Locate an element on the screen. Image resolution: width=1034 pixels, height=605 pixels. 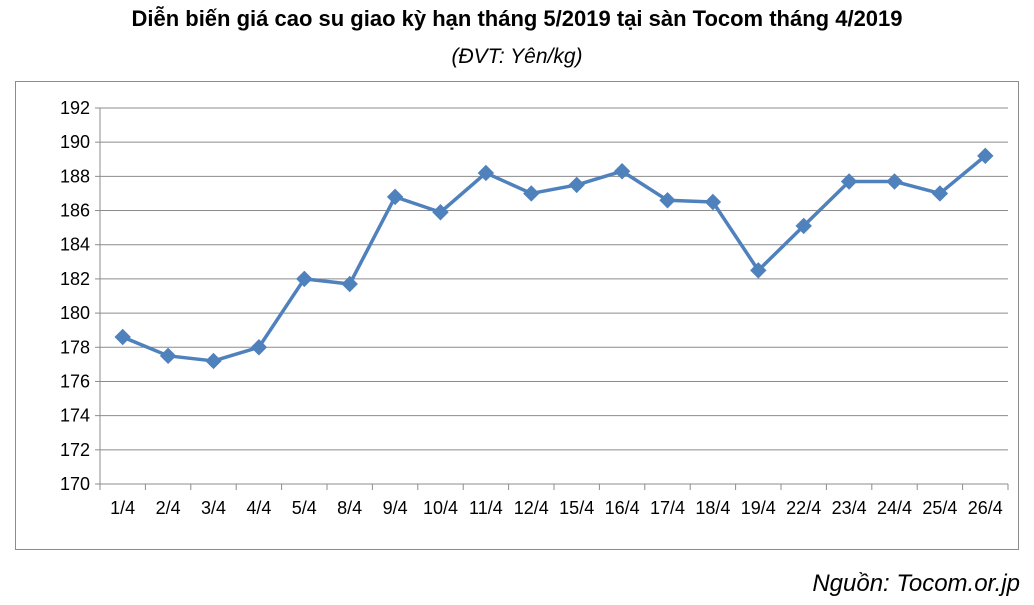
x-tick-label: 4/4 is located at coordinates (258, 508).